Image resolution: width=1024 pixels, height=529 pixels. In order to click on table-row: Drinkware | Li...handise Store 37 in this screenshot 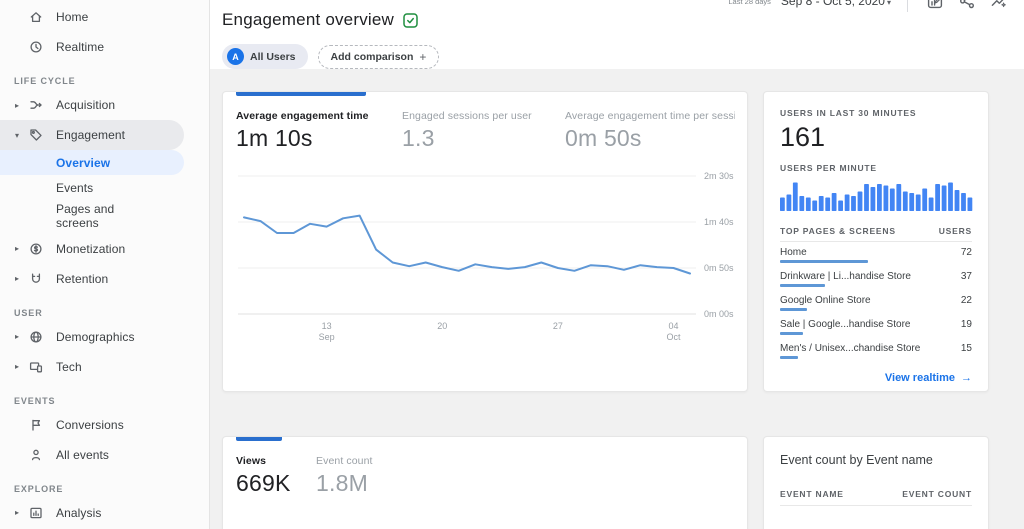, I will do `click(876, 278)`.